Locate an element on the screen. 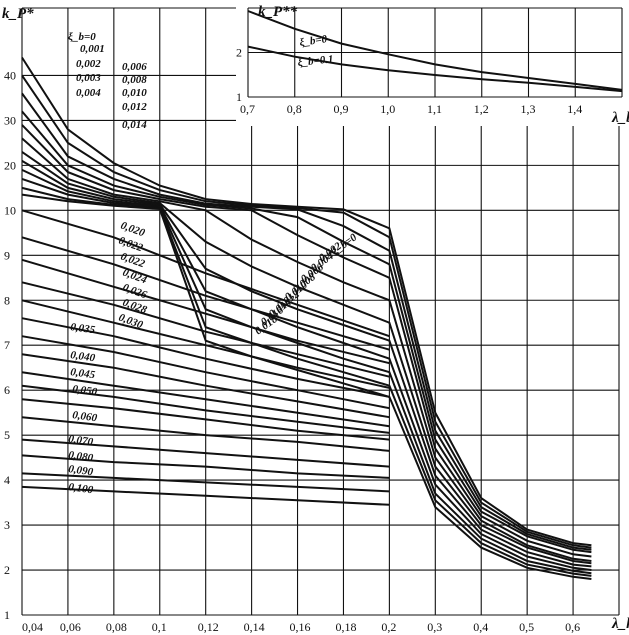 The width and height of the screenshot is (629, 635). inset-x-tick-label: 1,2 is located at coordinates (481, 109).